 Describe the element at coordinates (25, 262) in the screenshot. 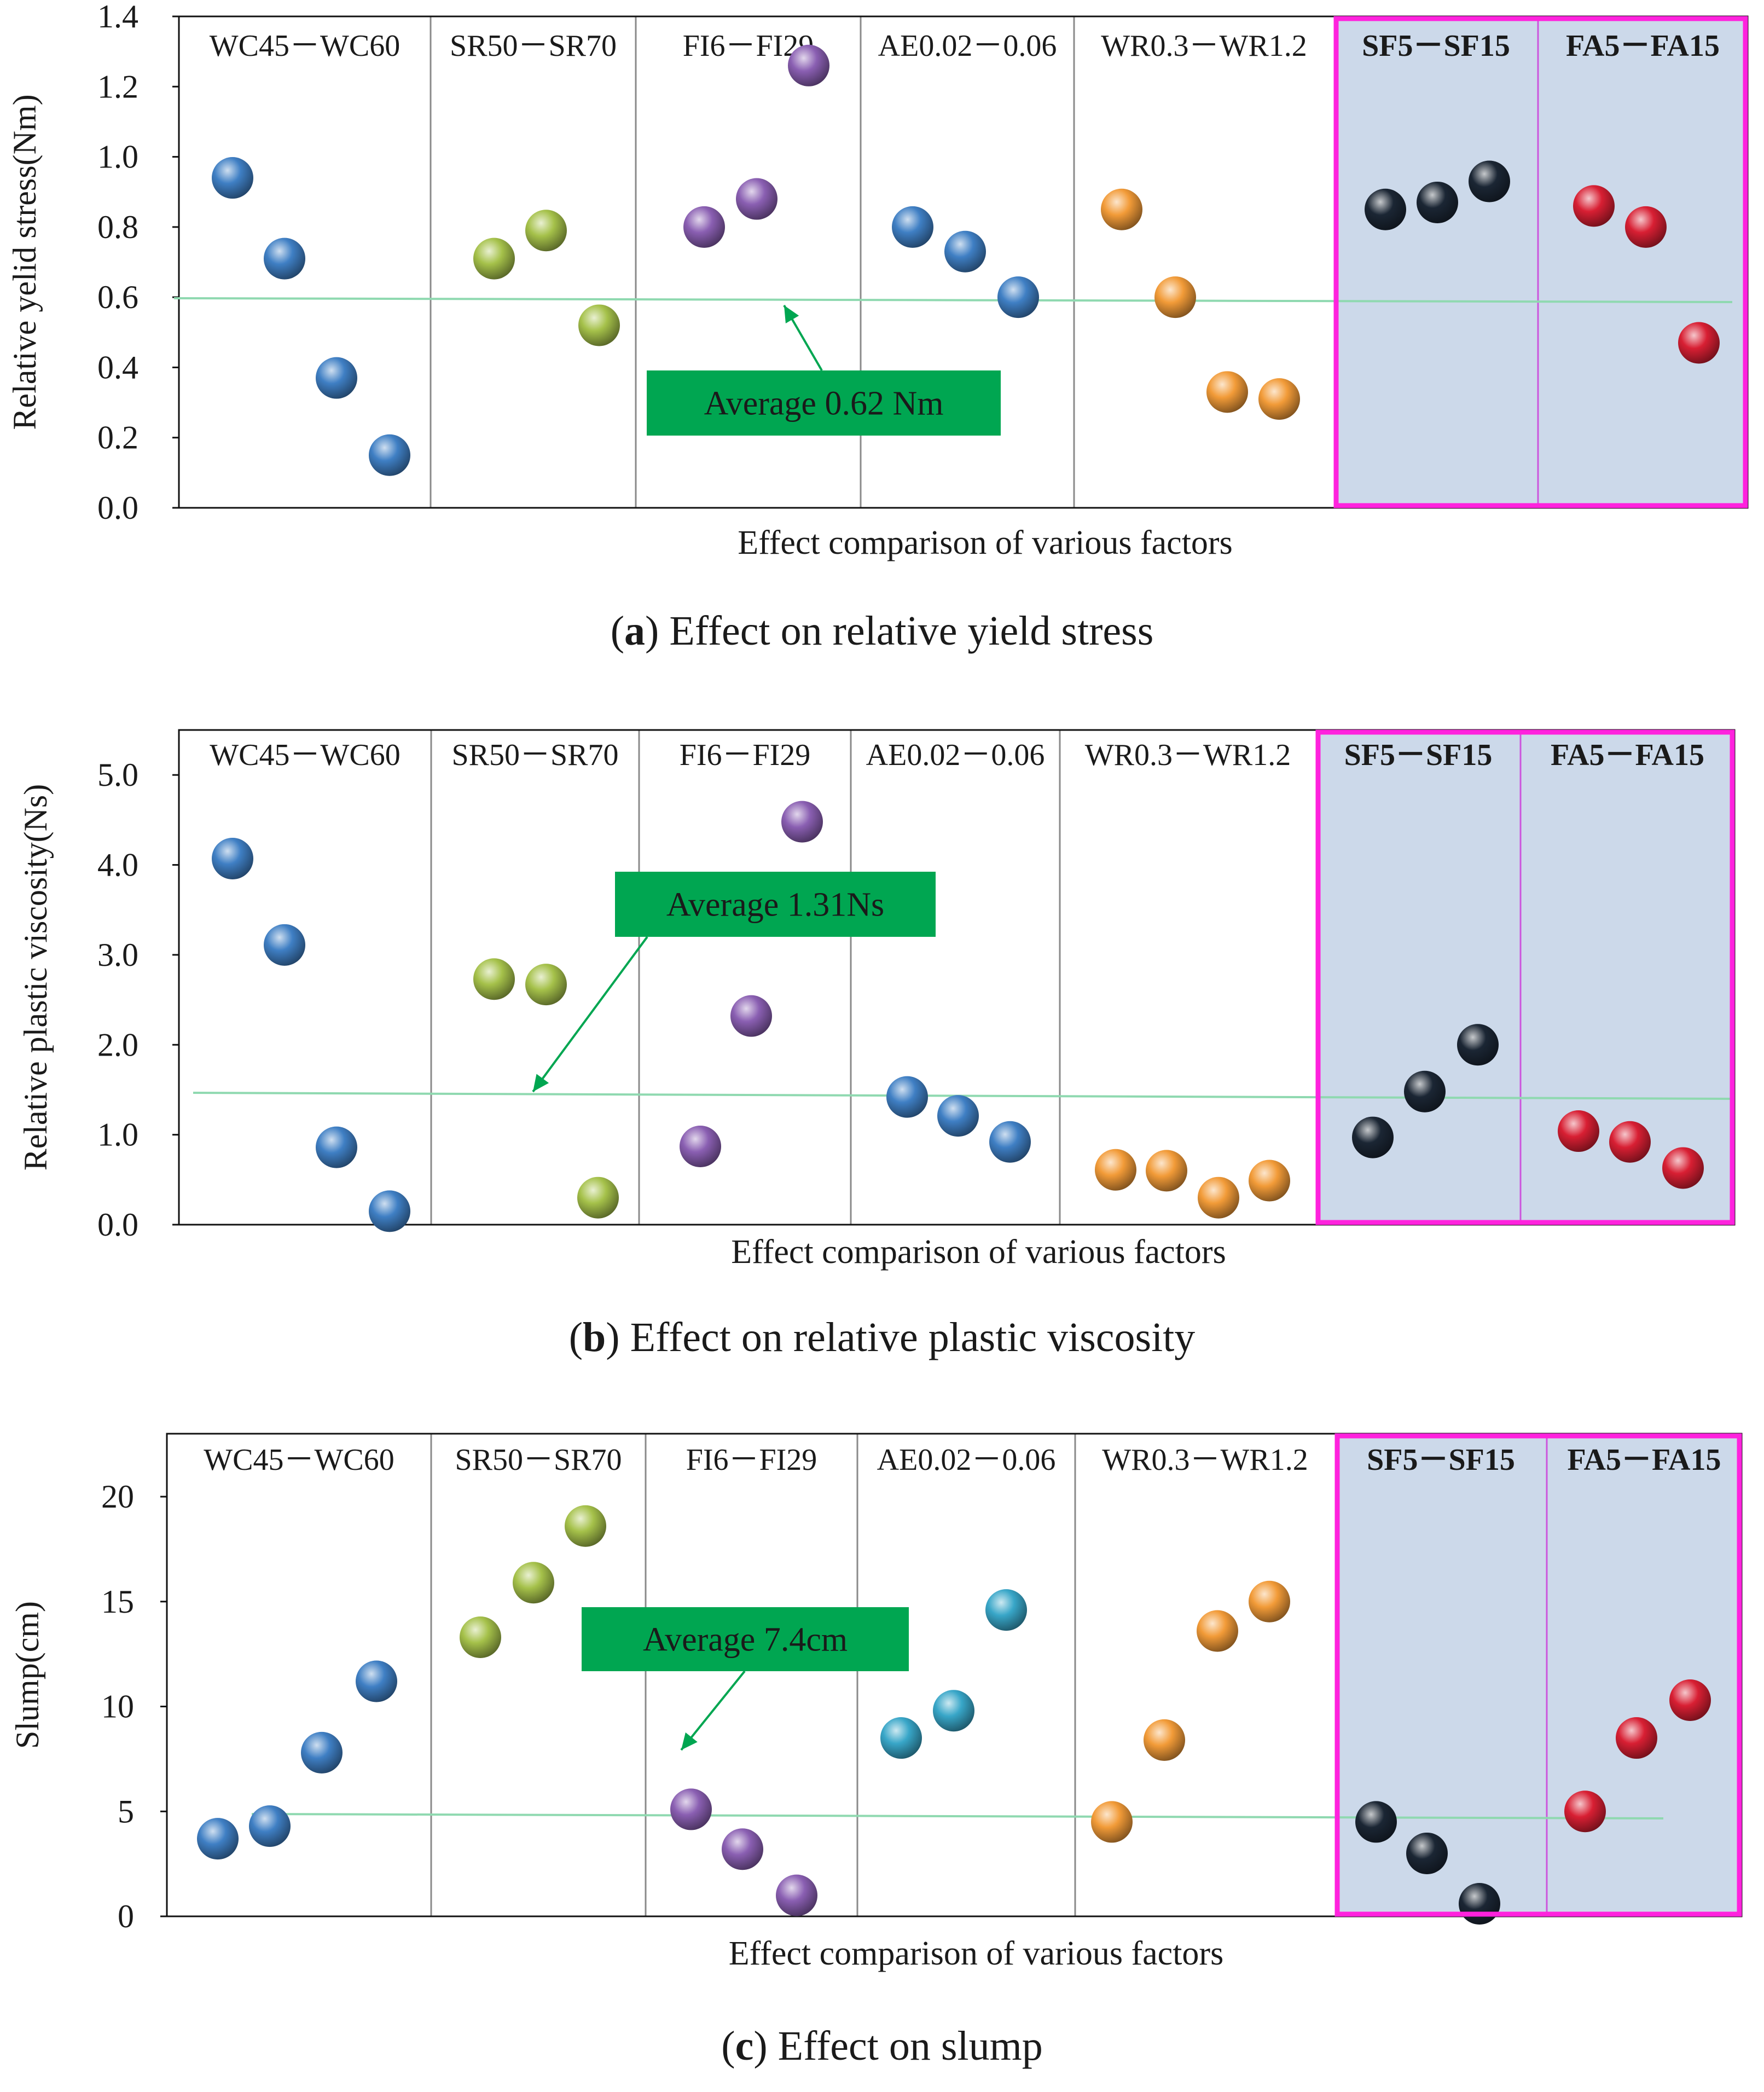

I see `y-axis-label: Relative yelid stress(Nm)` at that location.